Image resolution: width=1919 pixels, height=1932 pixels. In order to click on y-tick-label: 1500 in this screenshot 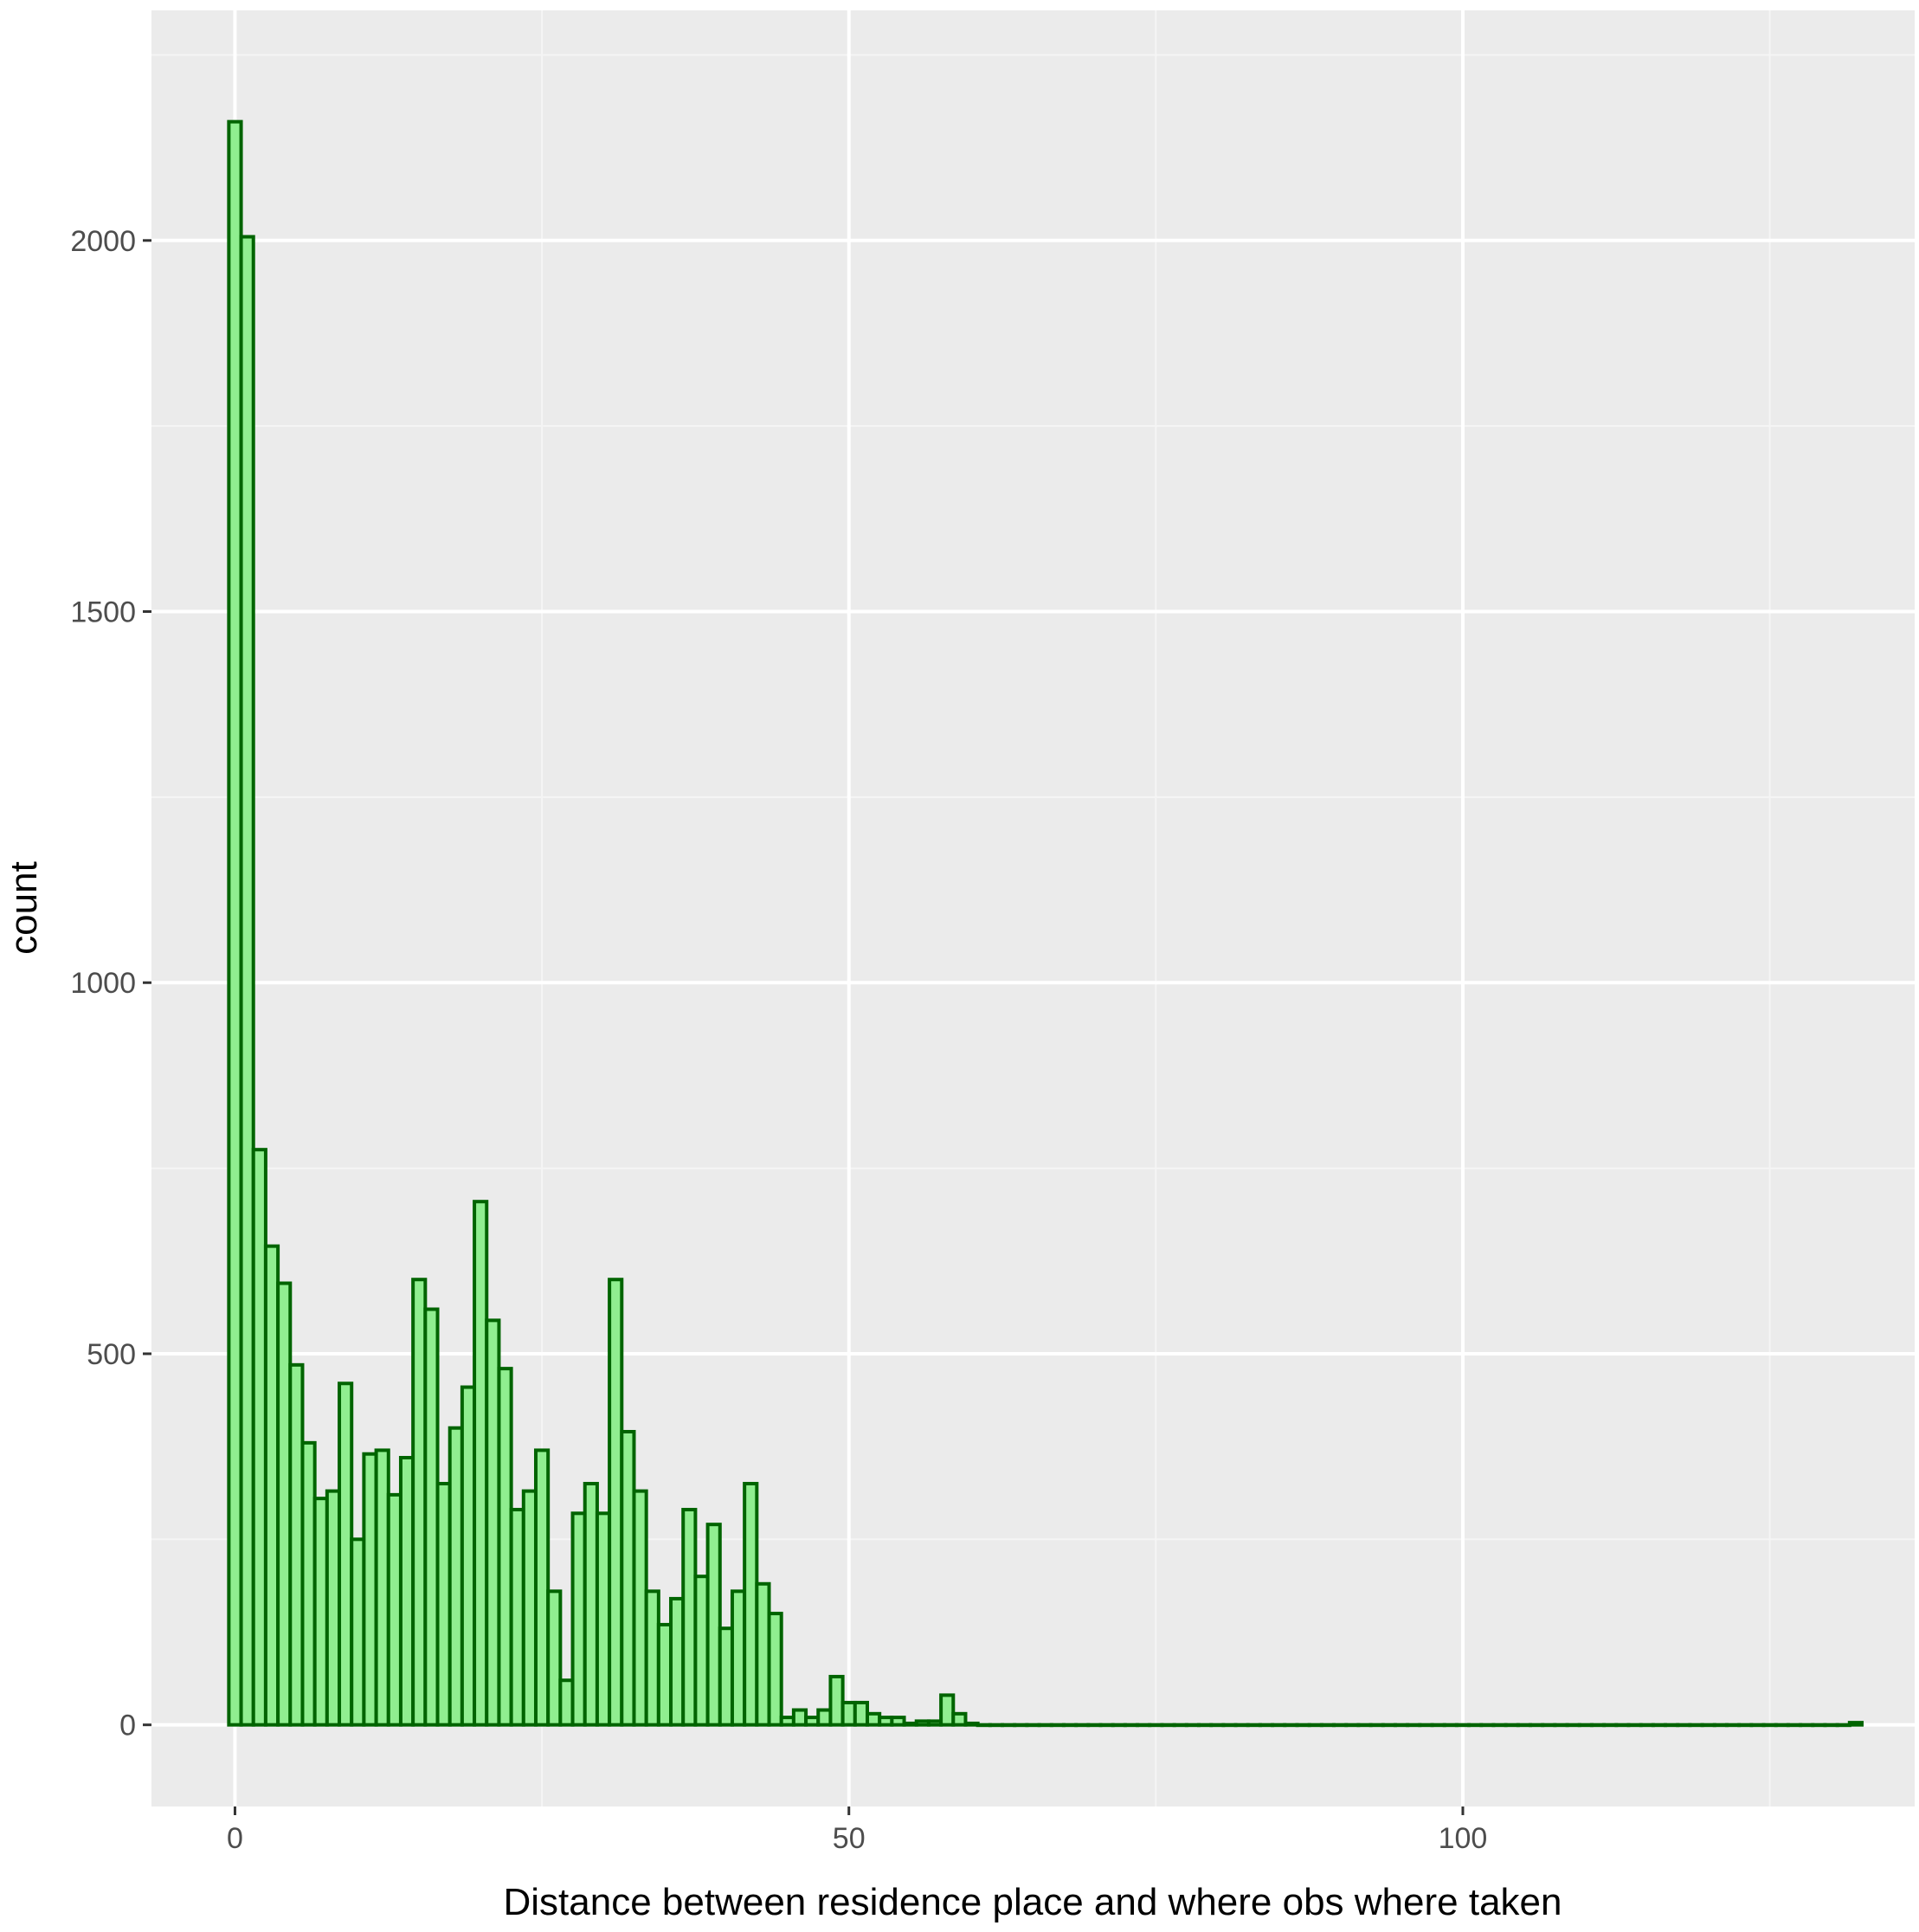, I will do `click(103, 612)`.